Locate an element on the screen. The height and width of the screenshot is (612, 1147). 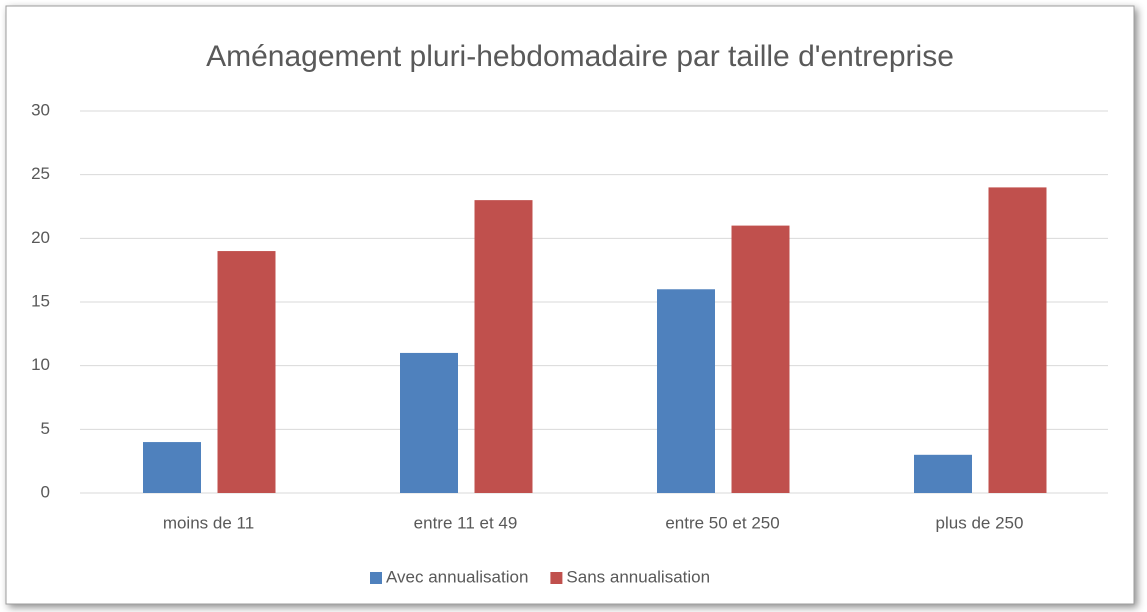
y-tick-label: 10 is located at coordinates (40, 364).